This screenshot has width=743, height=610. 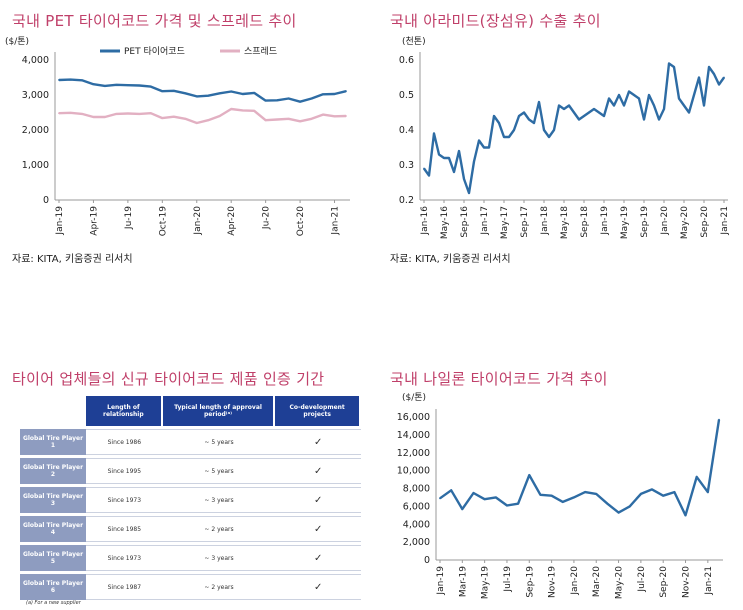 I want to click on since-cell: Since 1985, so click(x=124, y=529).